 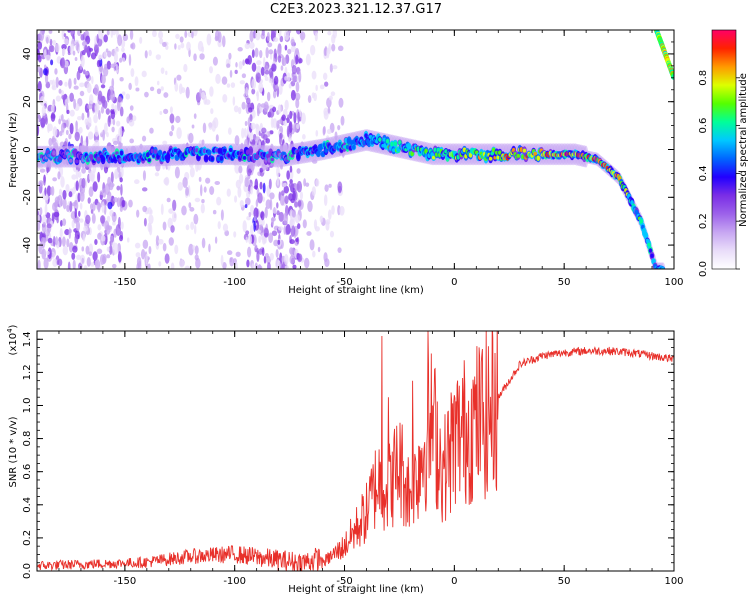 What do you see at coordinates (234, 282) in the screenshot?
I see `x-tick-label: -100` at bounding box center [234, 282].